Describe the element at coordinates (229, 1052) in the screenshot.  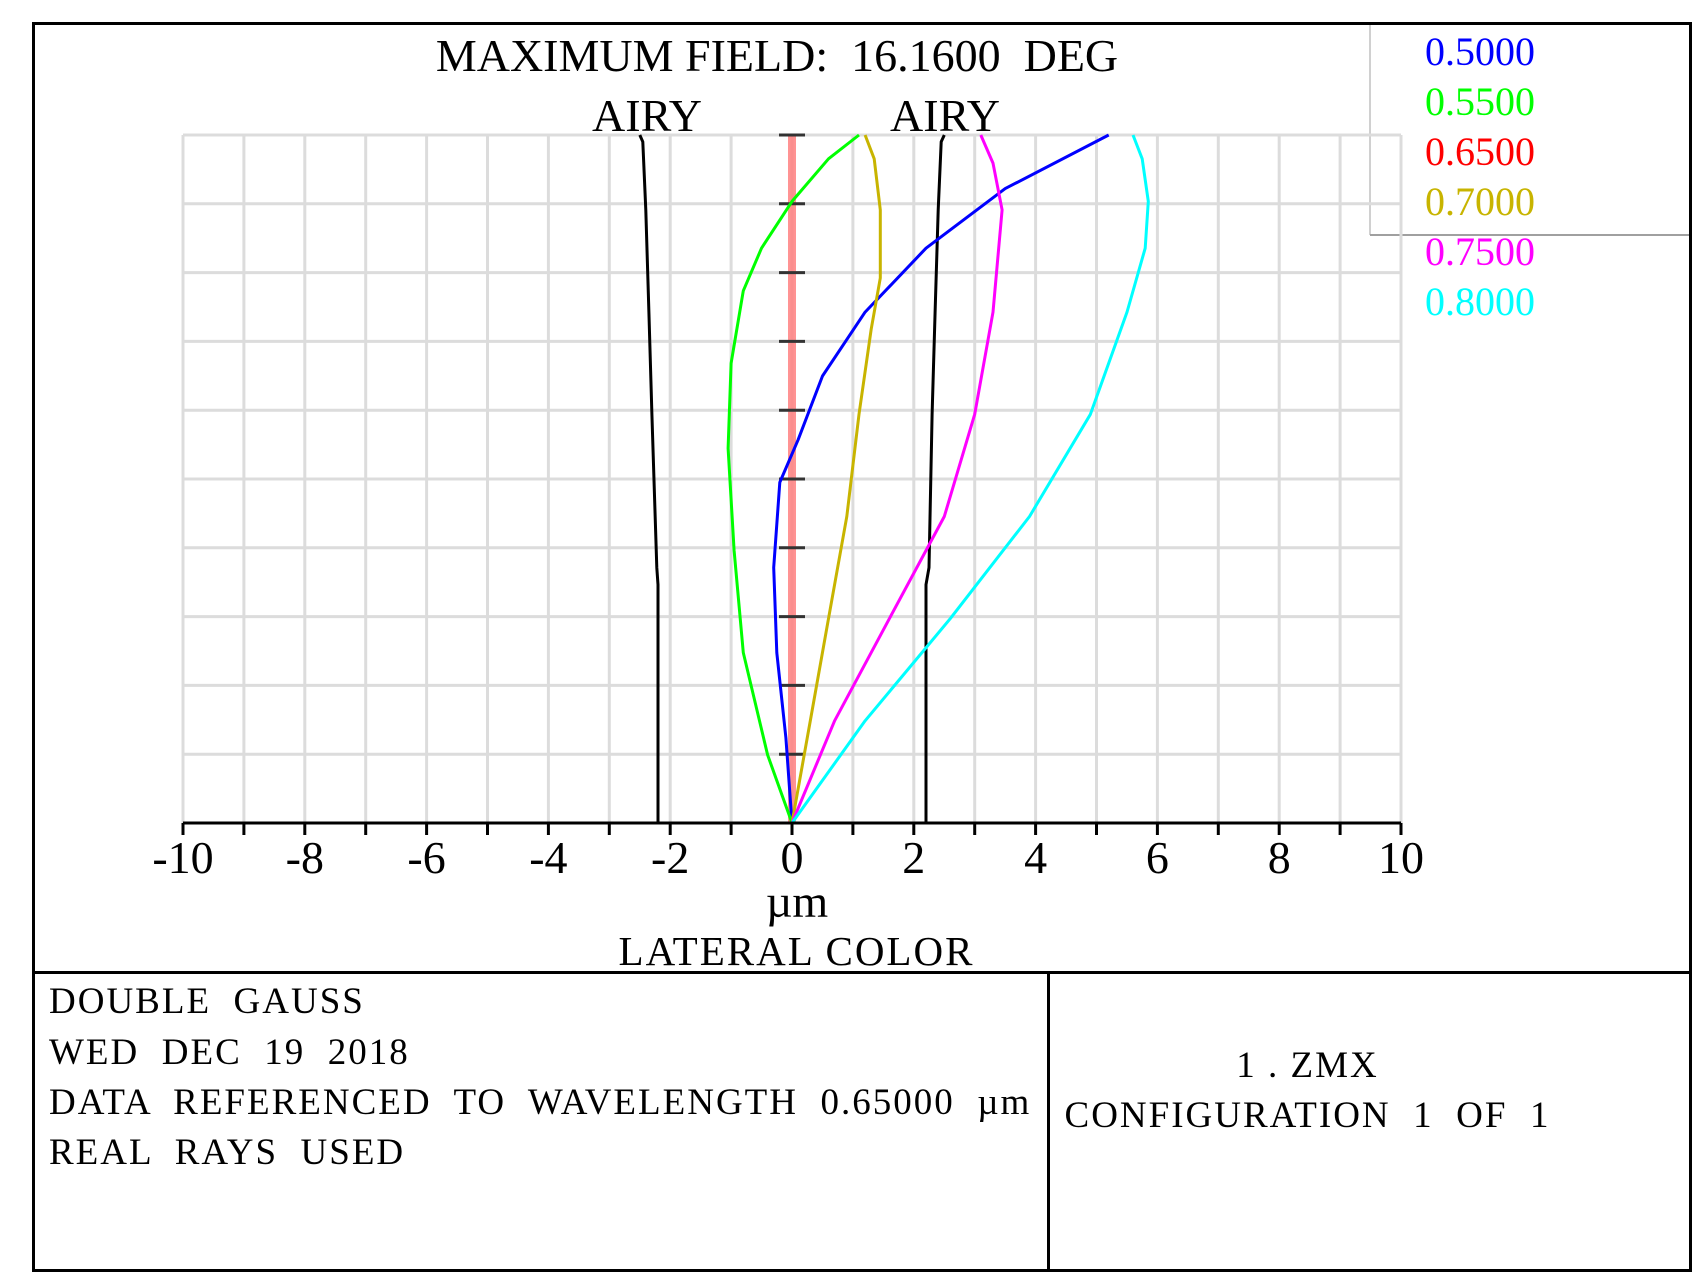
I see `info-date: WED DEC 19 2018` at that location.